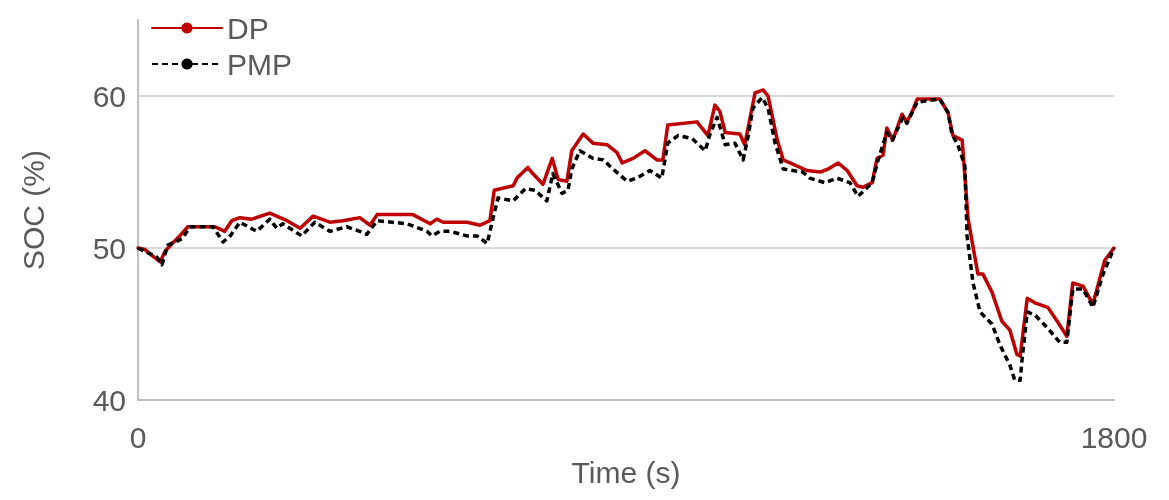 This screenshot has width=1169, height=500. I want to click on y-tick-label: 50, so click(109, 248).